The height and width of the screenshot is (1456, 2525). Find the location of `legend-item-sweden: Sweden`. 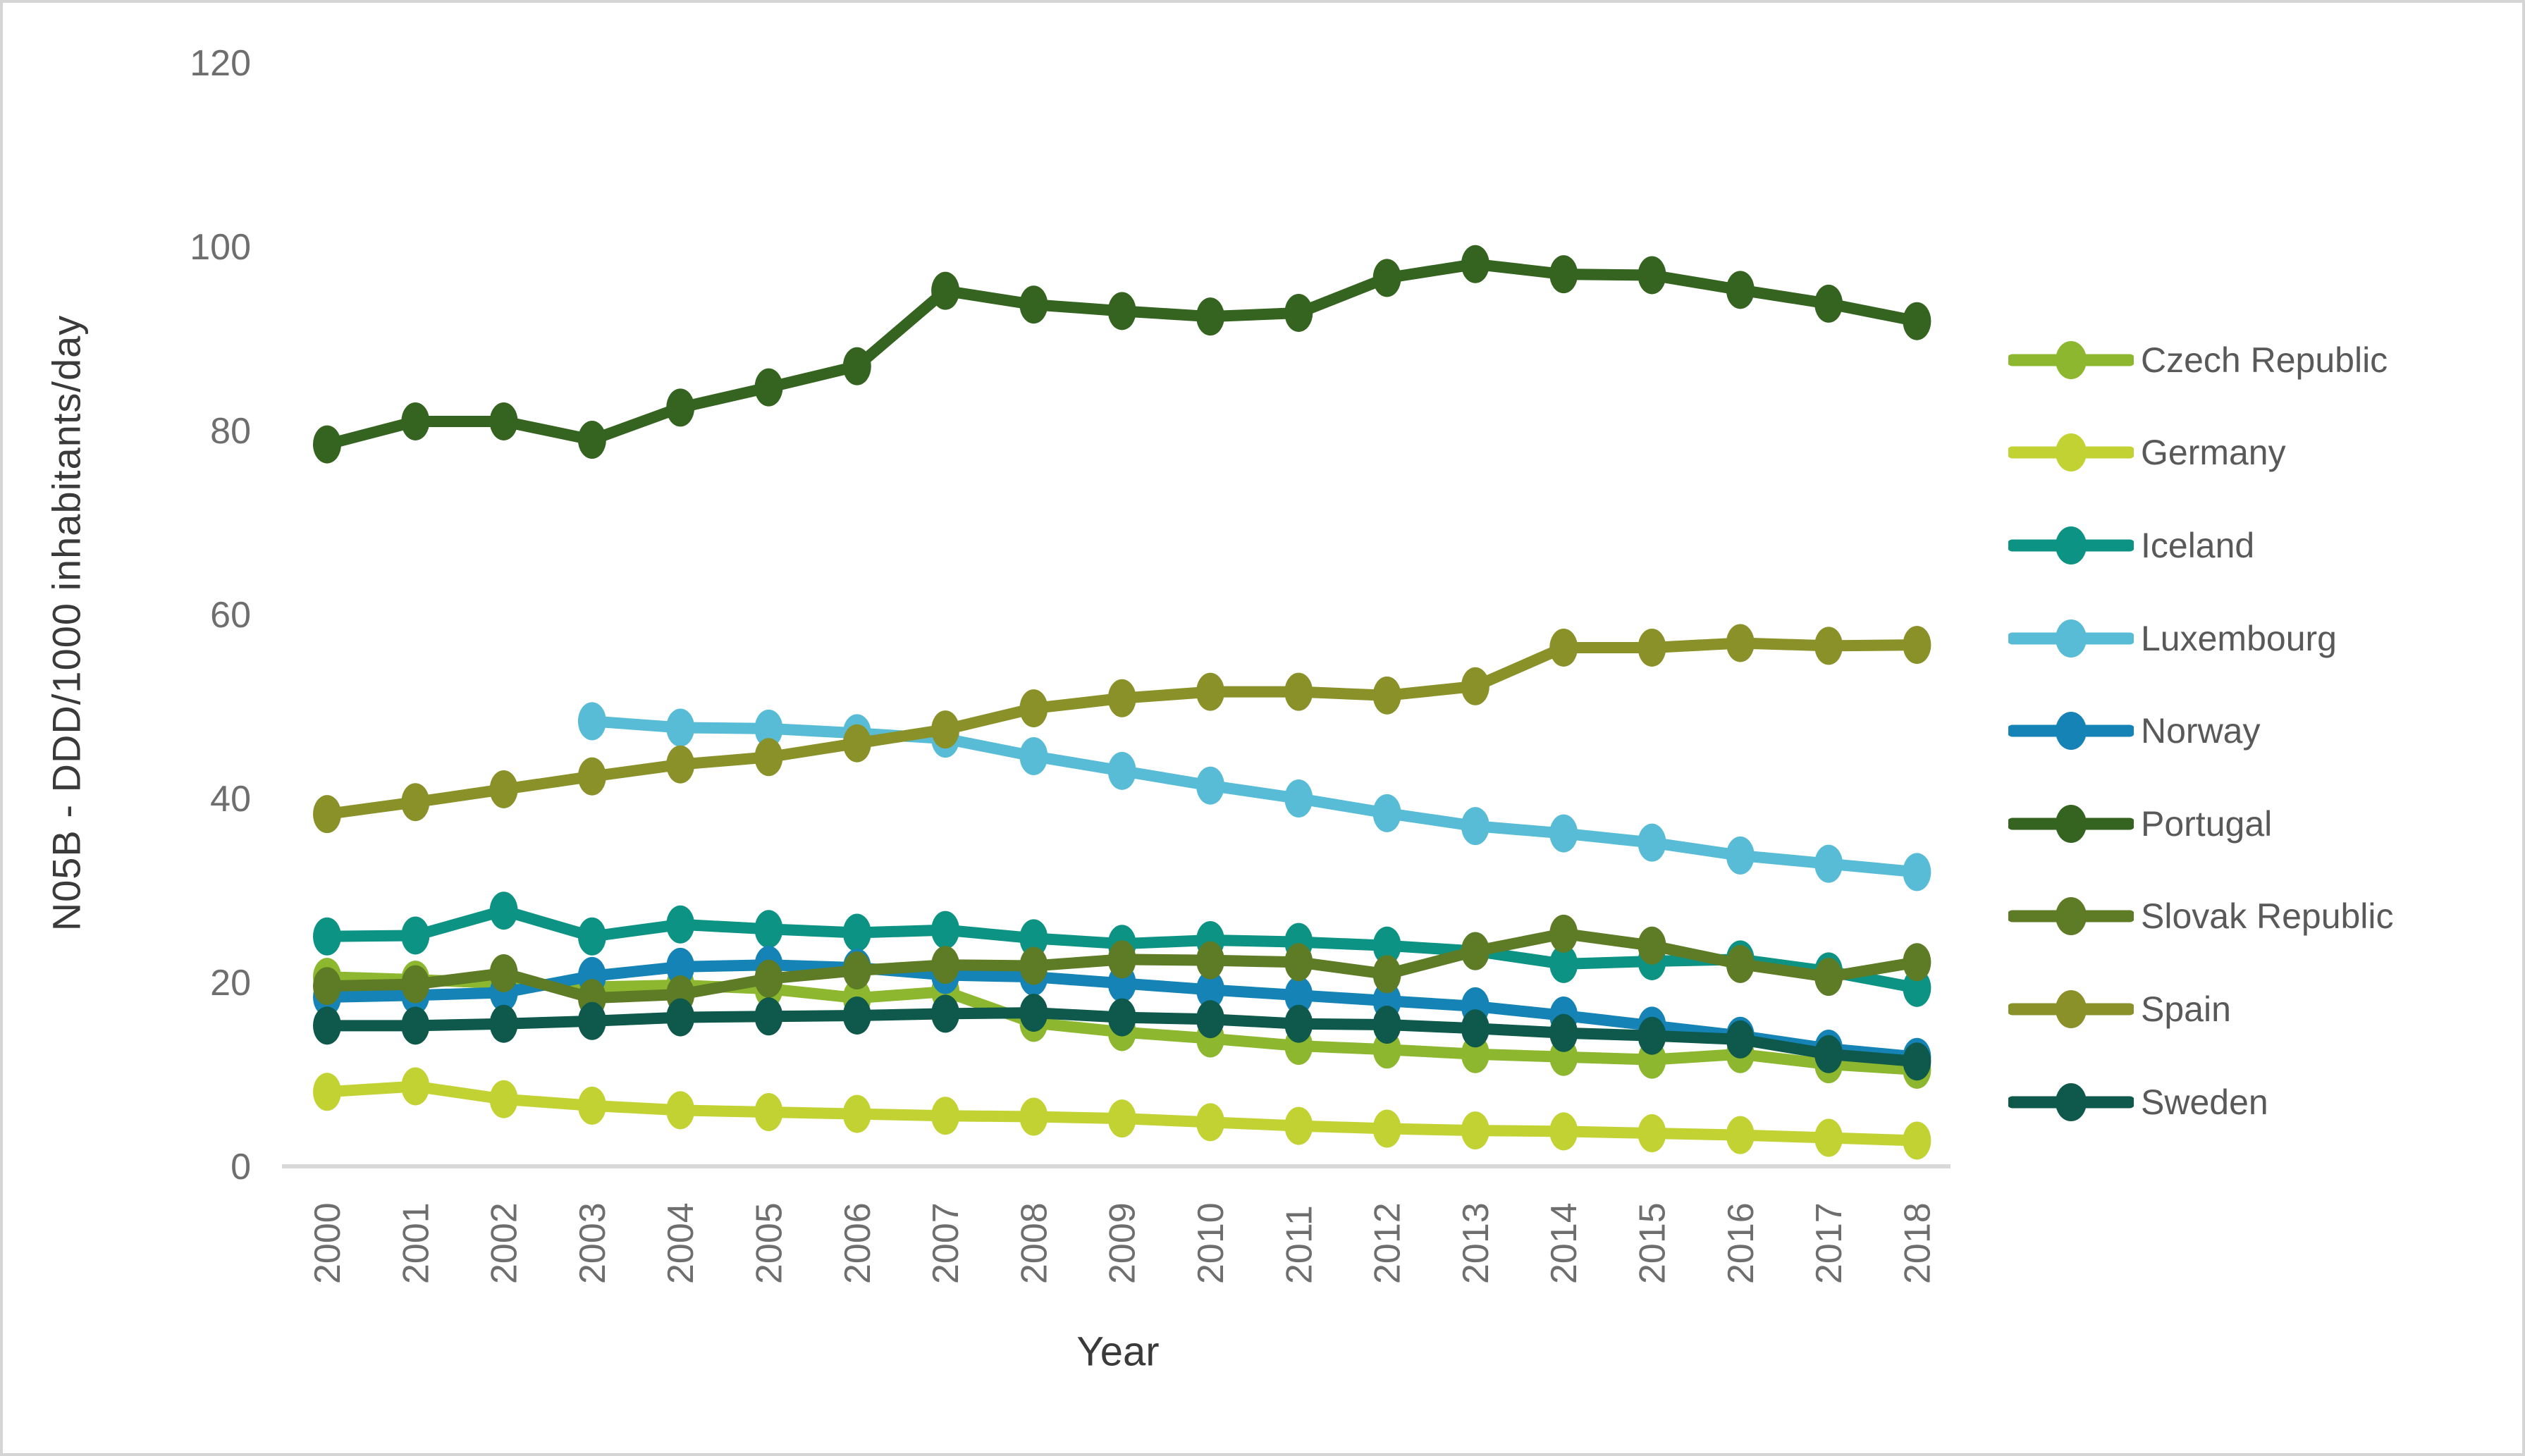

legend-item-sweden: Sweden is located at coordinates (2201, 1102).